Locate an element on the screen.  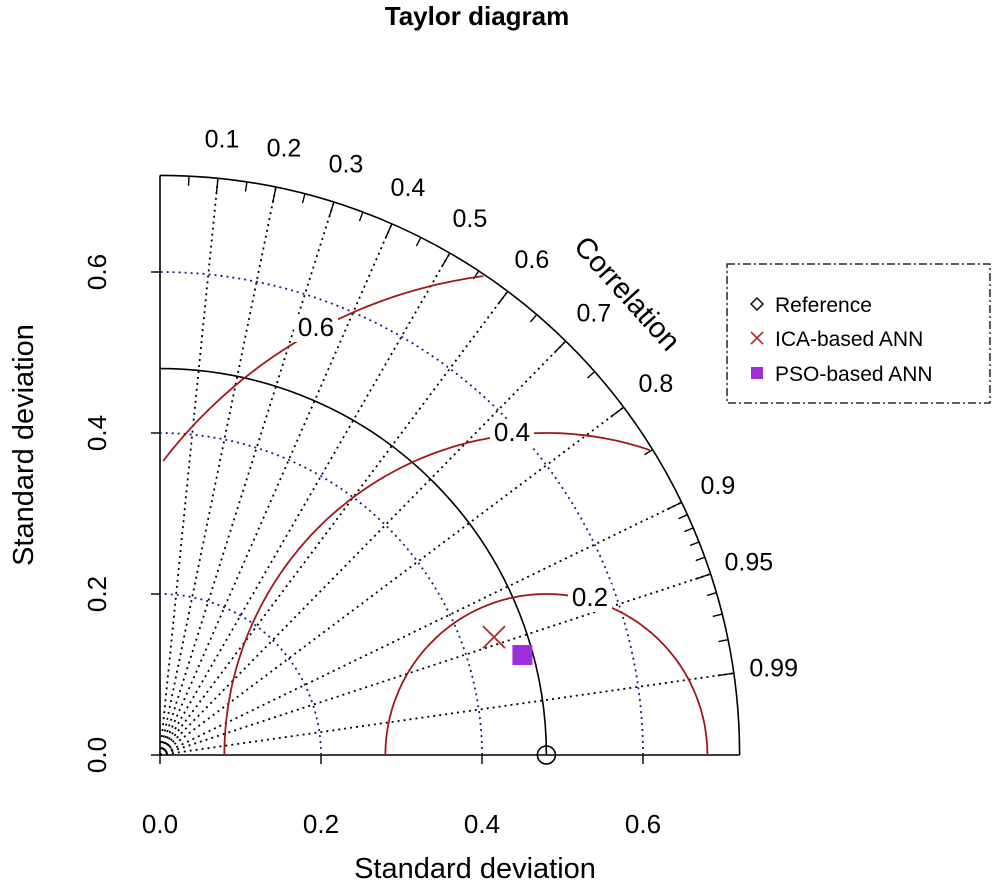
rms-contour-label: 0.4 is located at coordinates (512, 432).